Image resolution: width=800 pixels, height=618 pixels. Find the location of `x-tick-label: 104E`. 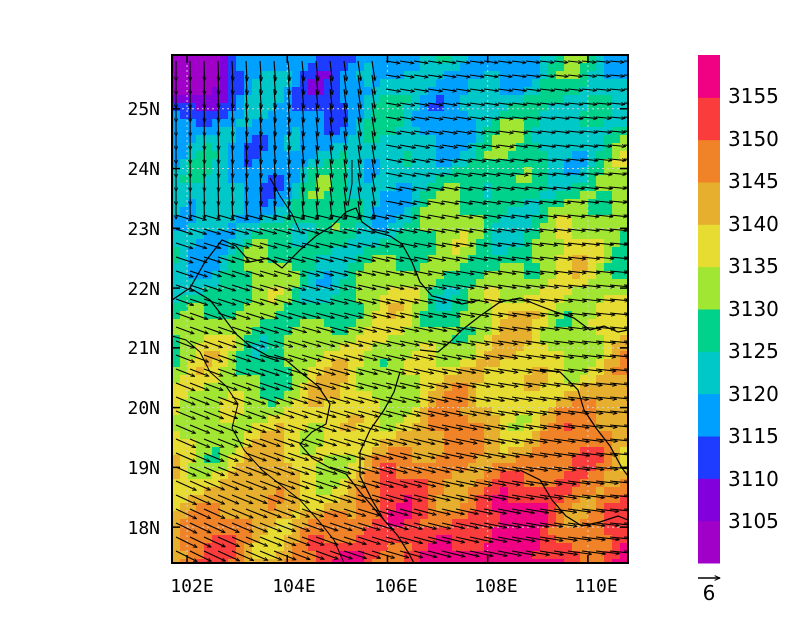

x-tick-label: 104E is located at coordinates (293, 586).